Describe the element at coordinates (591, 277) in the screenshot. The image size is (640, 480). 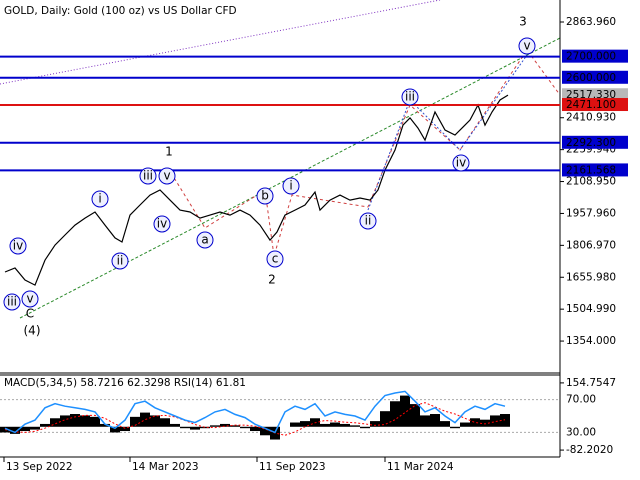
I see `y-tick-label: 1655.980` at that location.